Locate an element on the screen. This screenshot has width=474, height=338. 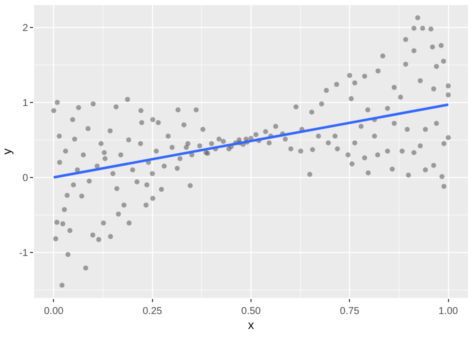
x-tick-label: 0.25 is located at coordinates (152, 311).